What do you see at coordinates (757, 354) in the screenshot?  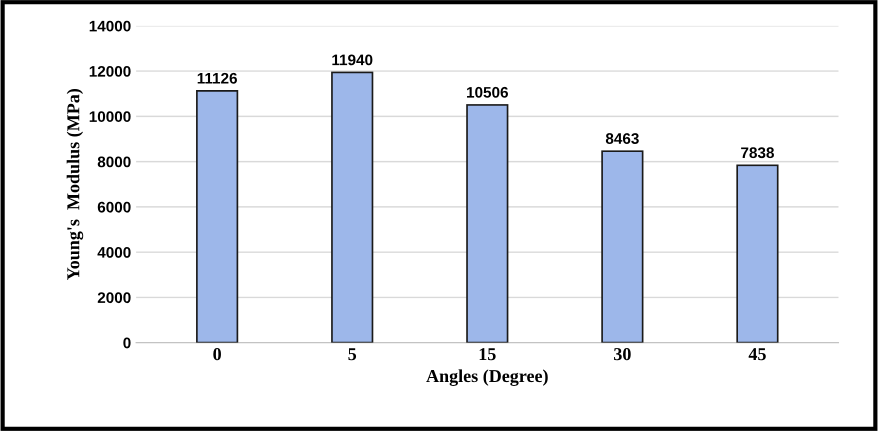 I see `x-tick-label: 45` at bounding box center [757, 354].